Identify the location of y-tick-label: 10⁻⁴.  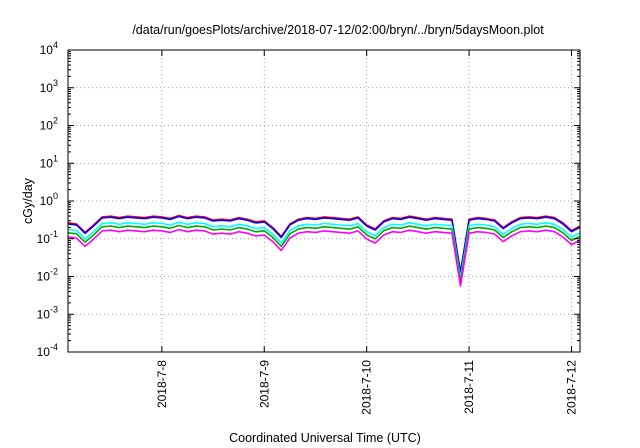
(47, 350).